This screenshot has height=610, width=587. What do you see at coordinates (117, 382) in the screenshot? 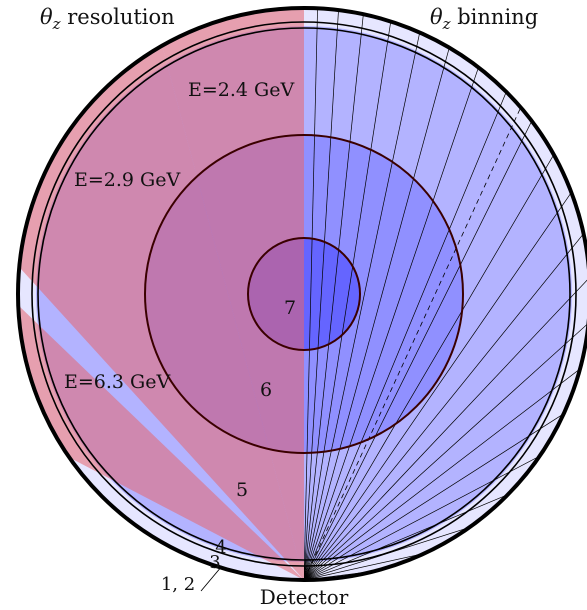
I see `energy-label-6-3: E=6.3 GeV` at bounding box center [117, 382].